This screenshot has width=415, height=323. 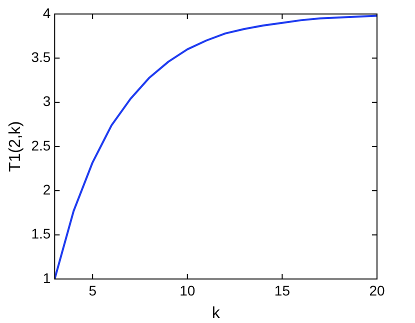 What do you see at coordinates (41, 234) in the screenshot?
I see `y-tick-label: 1.5` at bounding box center [41, 234].